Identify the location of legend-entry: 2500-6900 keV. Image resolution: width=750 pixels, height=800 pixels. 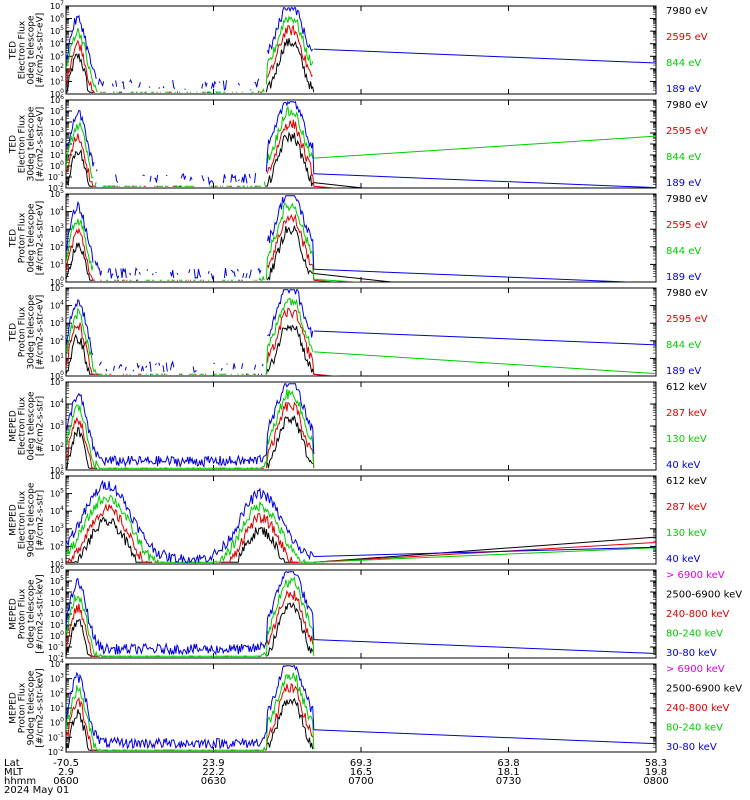
(704, 595).